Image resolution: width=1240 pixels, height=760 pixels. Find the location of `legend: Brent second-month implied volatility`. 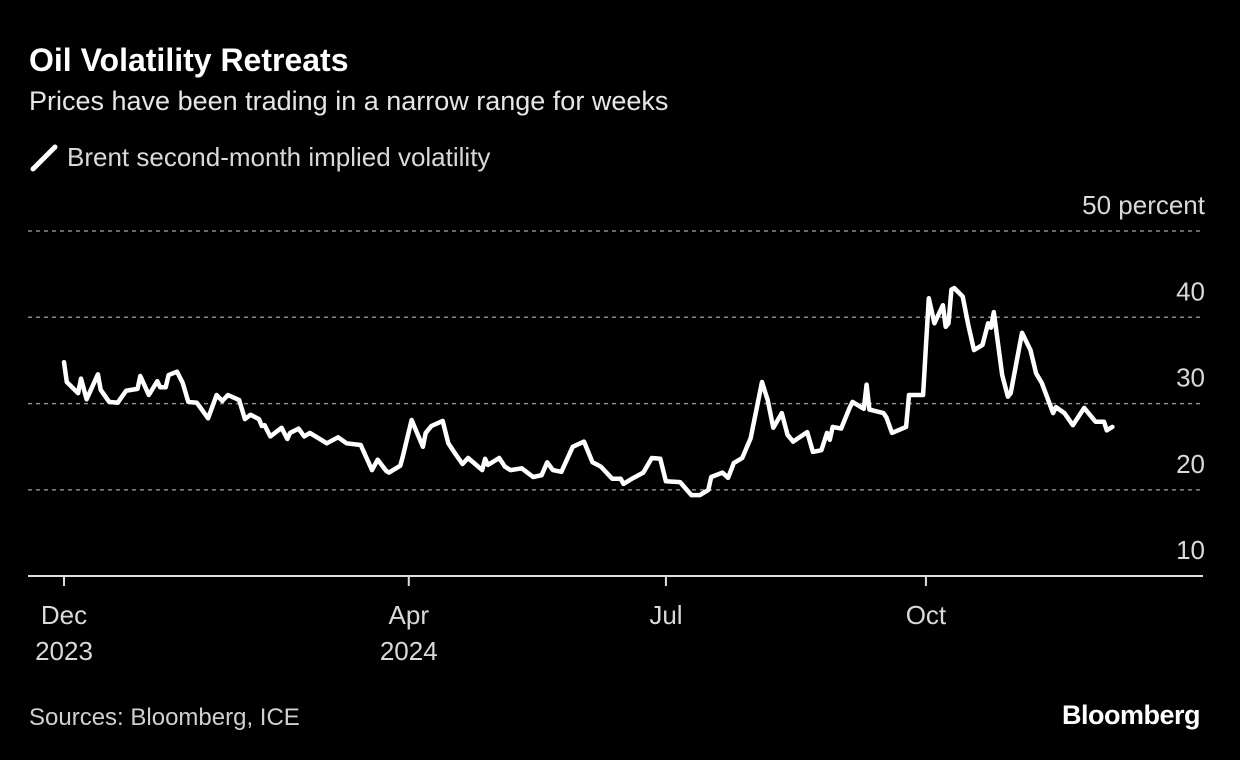

legend: Brent second-month implied volatility is located at coordinates (259, 157).